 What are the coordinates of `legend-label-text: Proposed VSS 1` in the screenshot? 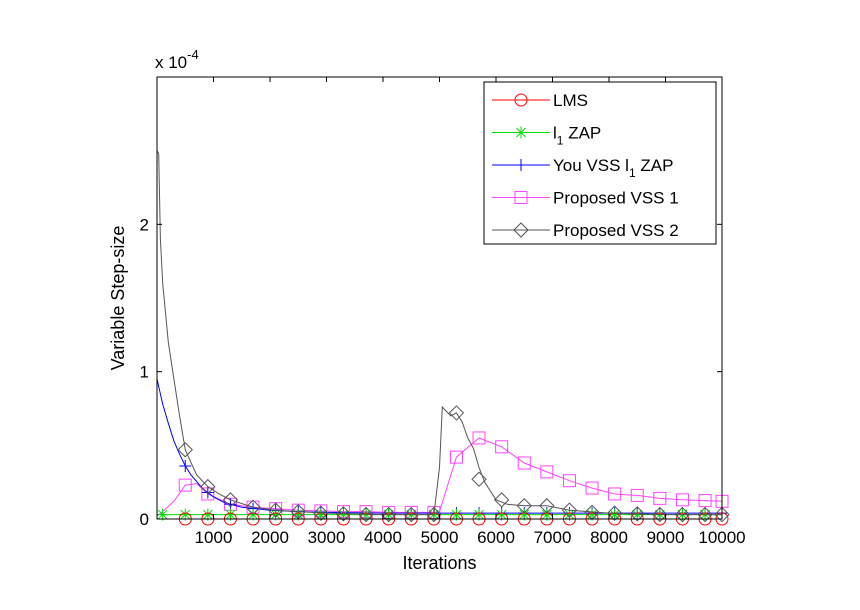 It's located at (616, 198).